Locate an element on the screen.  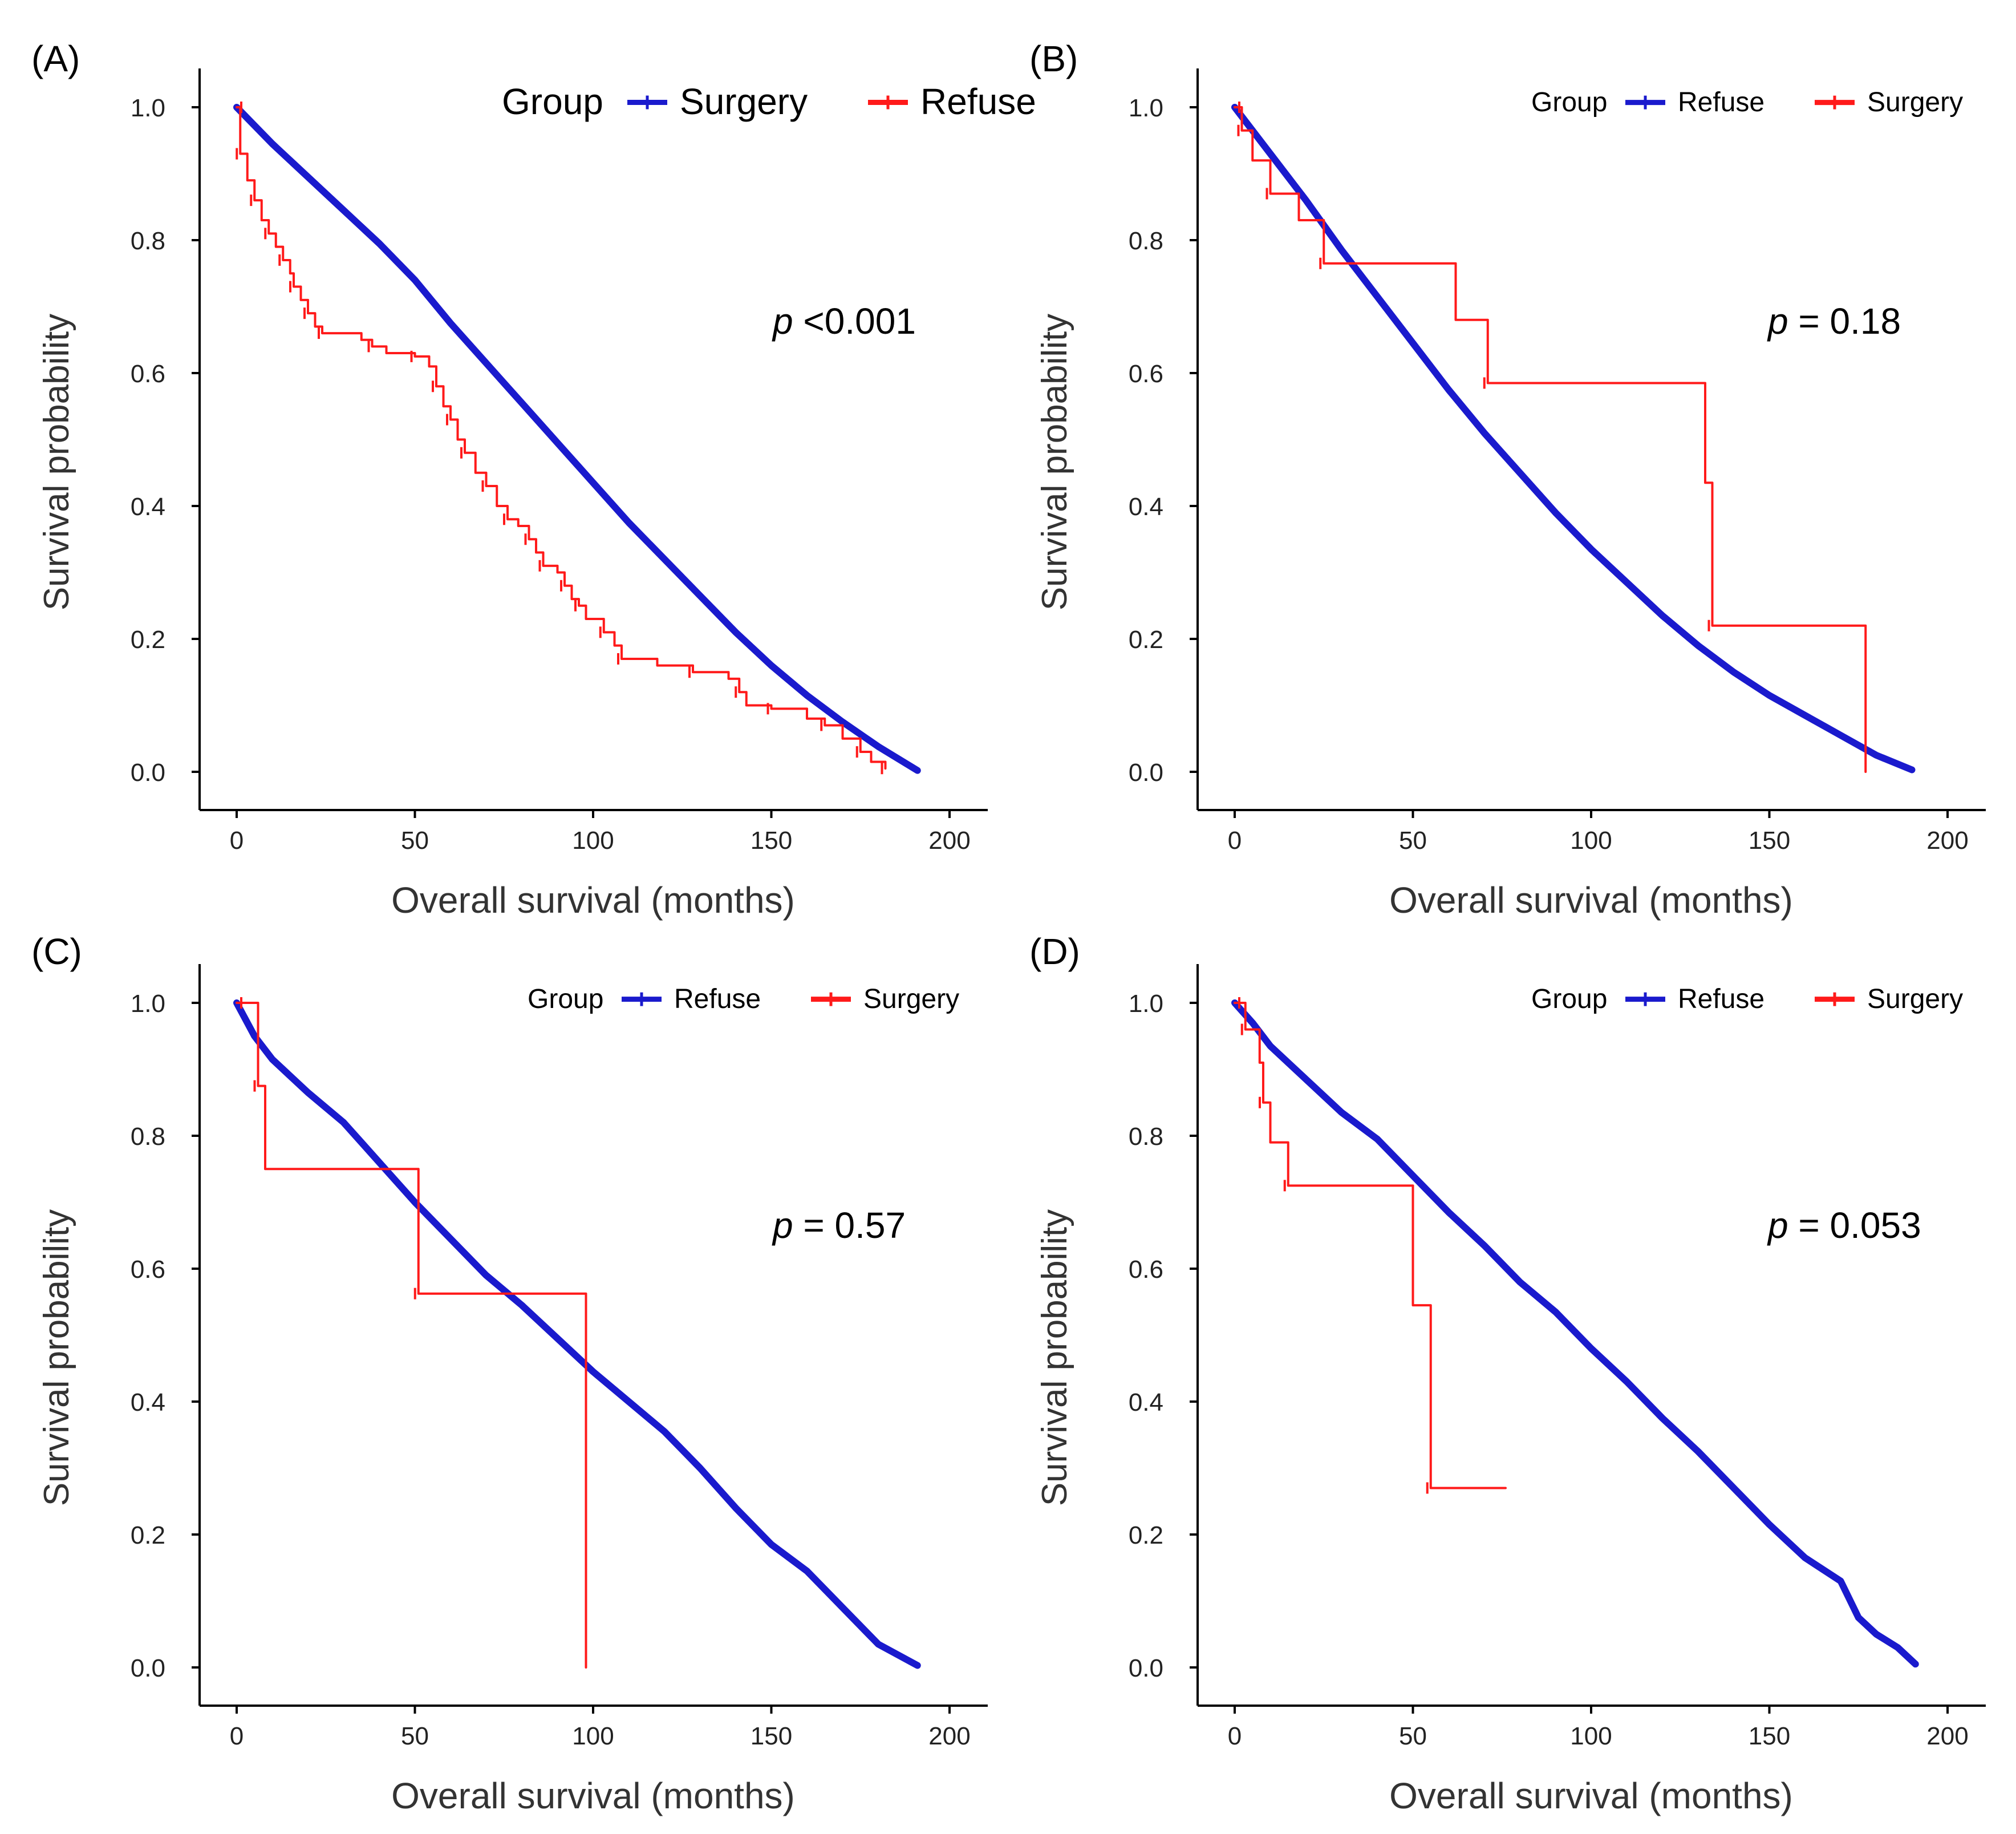
panel-label: (B) is located at coordinates (1053, 59).